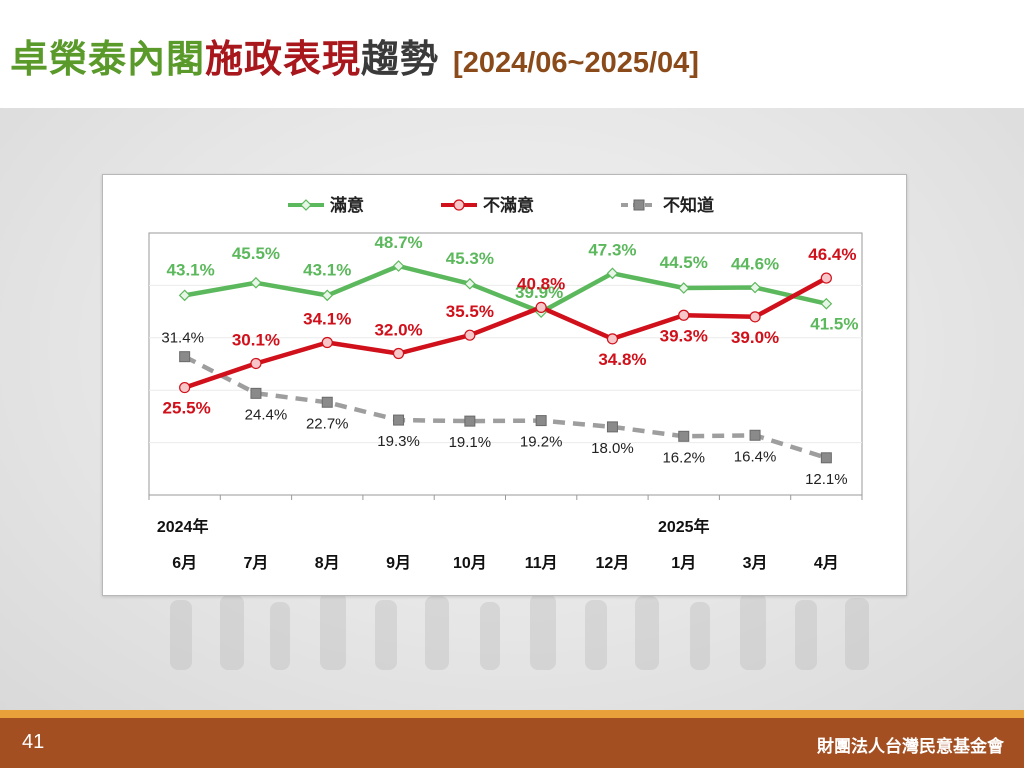  Describe the element at coordinates (832, 254) in the screenshot. I see `data-label-1-9: 46.4%` at that location.